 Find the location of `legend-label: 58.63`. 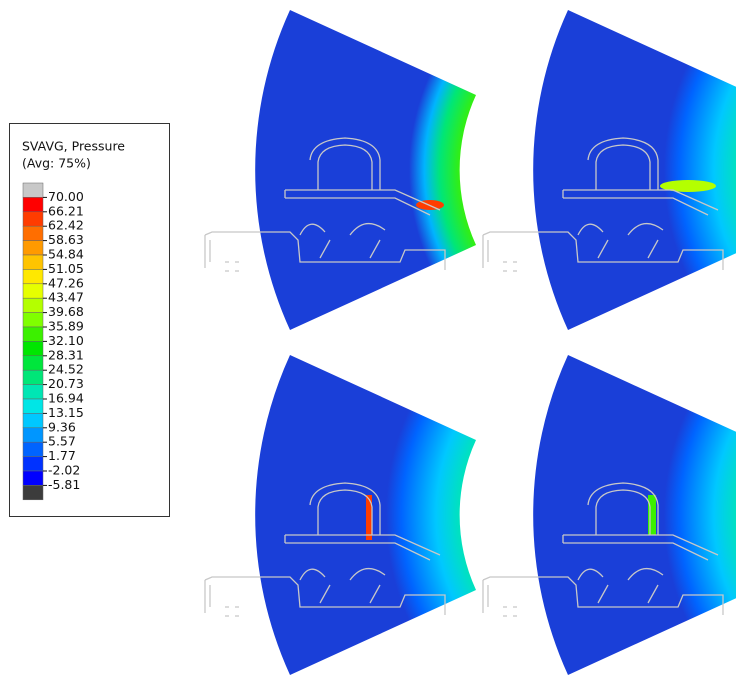

legend-label: 58.63 is located at coordinates (66, 239).